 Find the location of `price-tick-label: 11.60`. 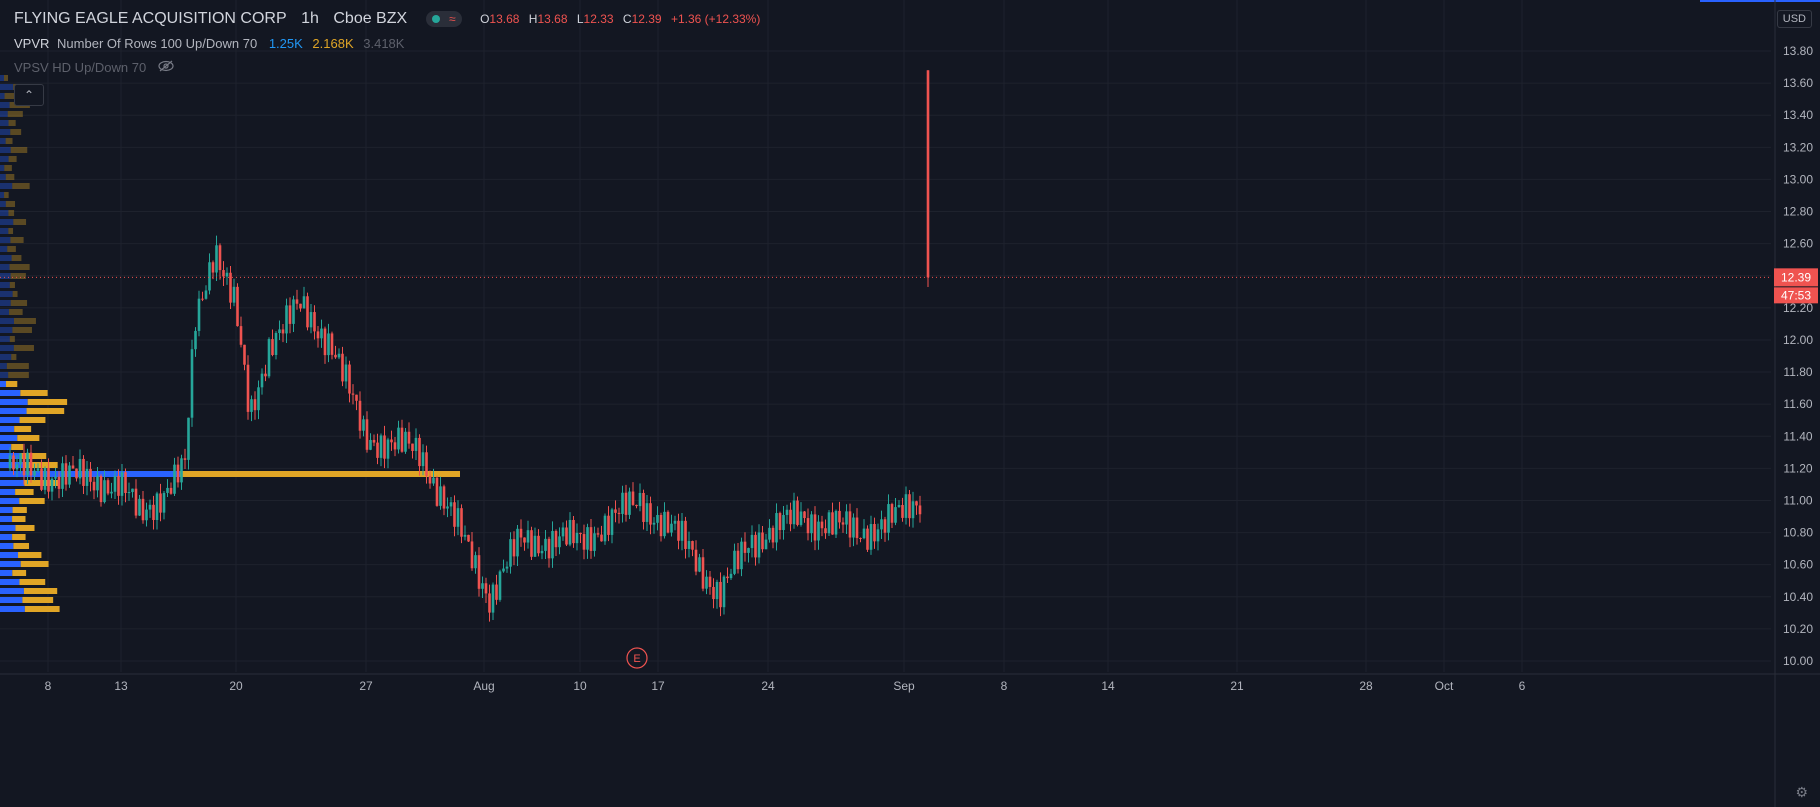

price-tick-label: 11.60 is located at coordinates (1797, 404).